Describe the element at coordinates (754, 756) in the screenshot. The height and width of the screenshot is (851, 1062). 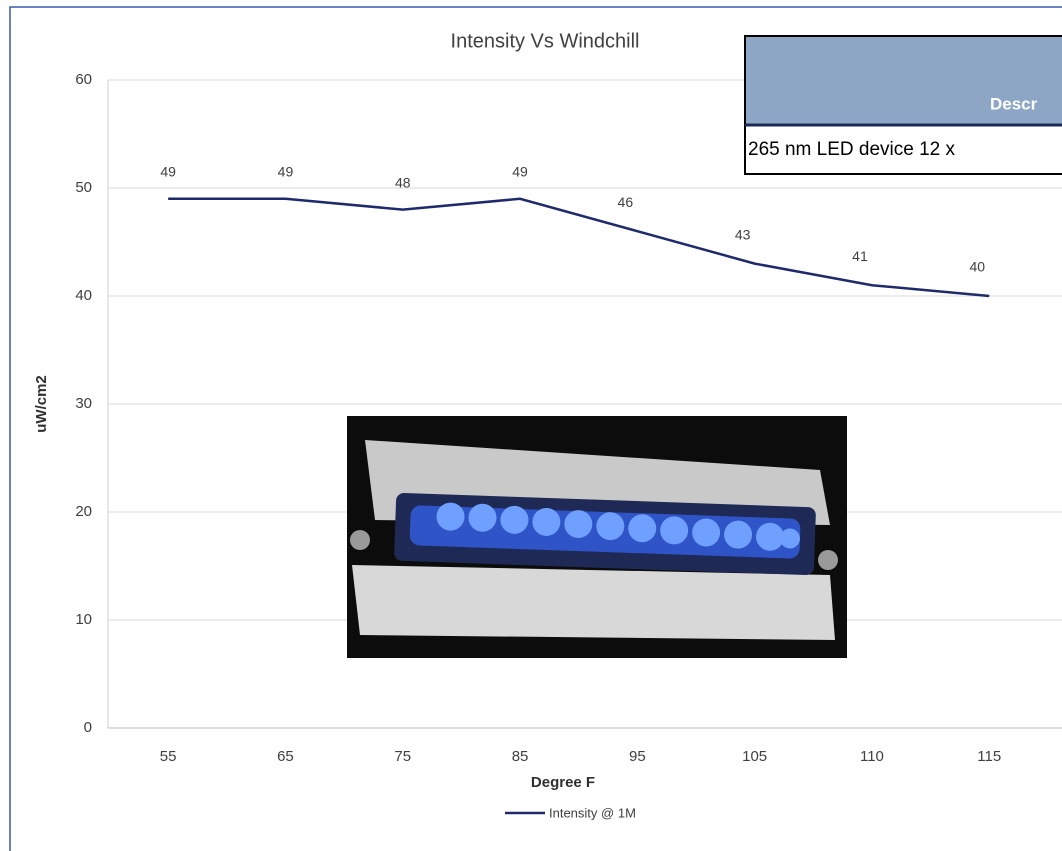
I see `x-tick-label: 105` at that location.